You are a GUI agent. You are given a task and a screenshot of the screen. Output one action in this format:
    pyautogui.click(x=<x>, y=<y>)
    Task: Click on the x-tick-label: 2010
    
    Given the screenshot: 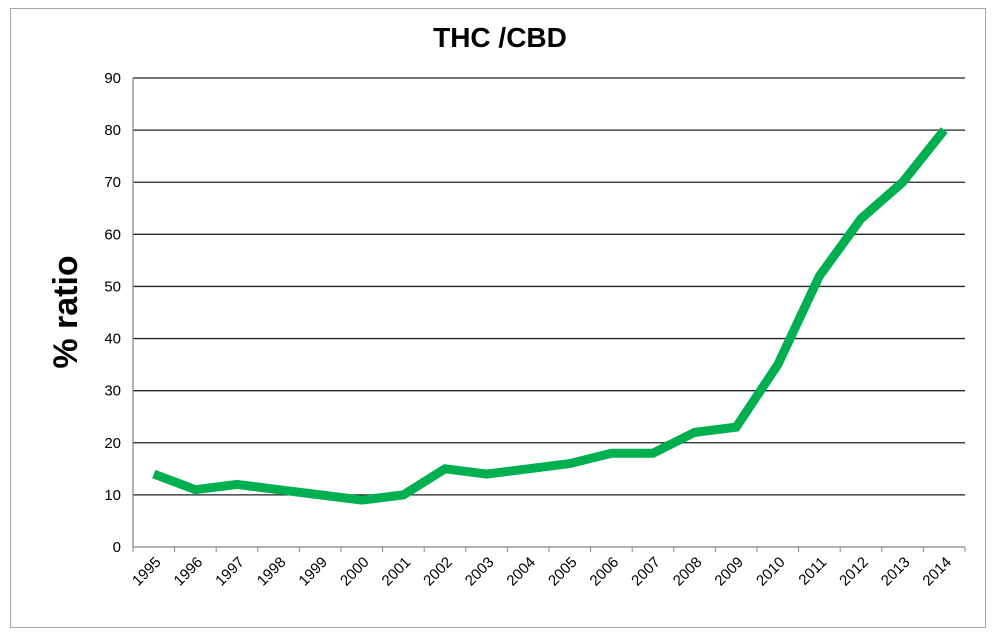 What is the action you would take?
    pyautogui.click(x=771, y=572)
    